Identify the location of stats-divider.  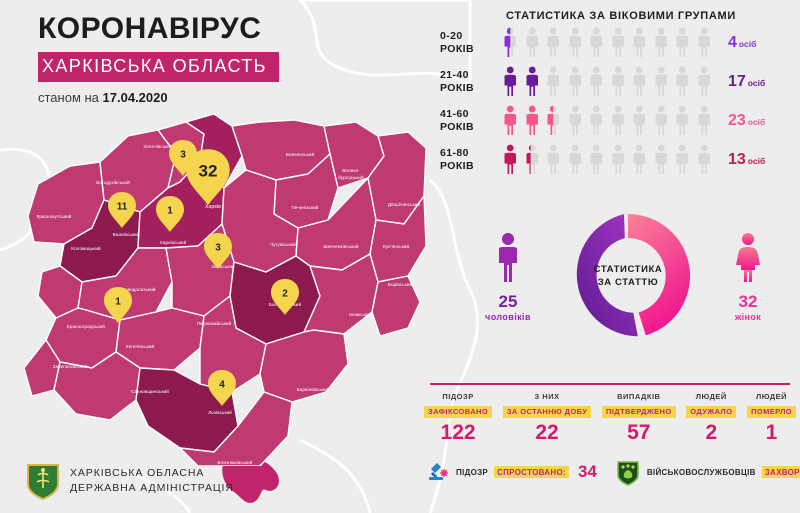
(610, 384).